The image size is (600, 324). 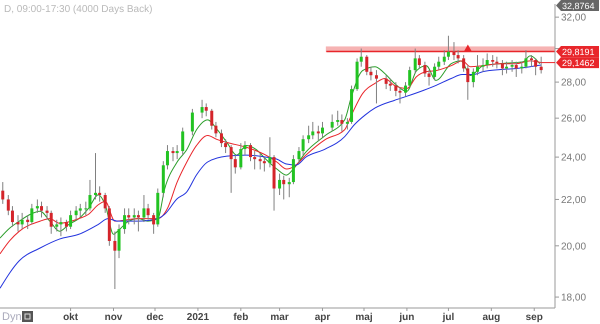 I want to click on text: Dyn, so click(x=12, y=317).